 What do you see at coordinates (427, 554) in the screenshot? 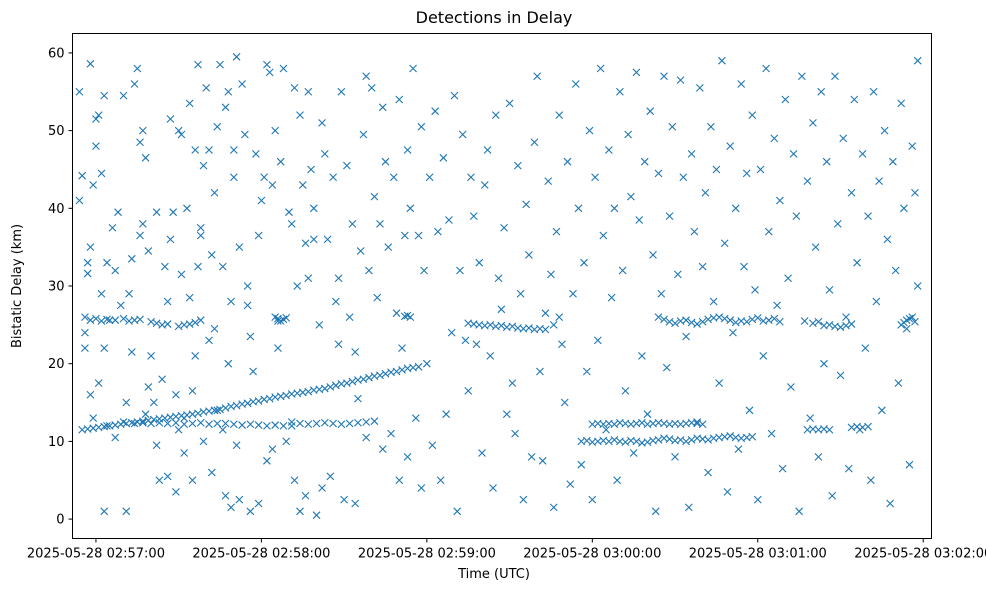
I see `x-tick-label: 2025-05-28 02:59:00` at bounding box center [427, 554].